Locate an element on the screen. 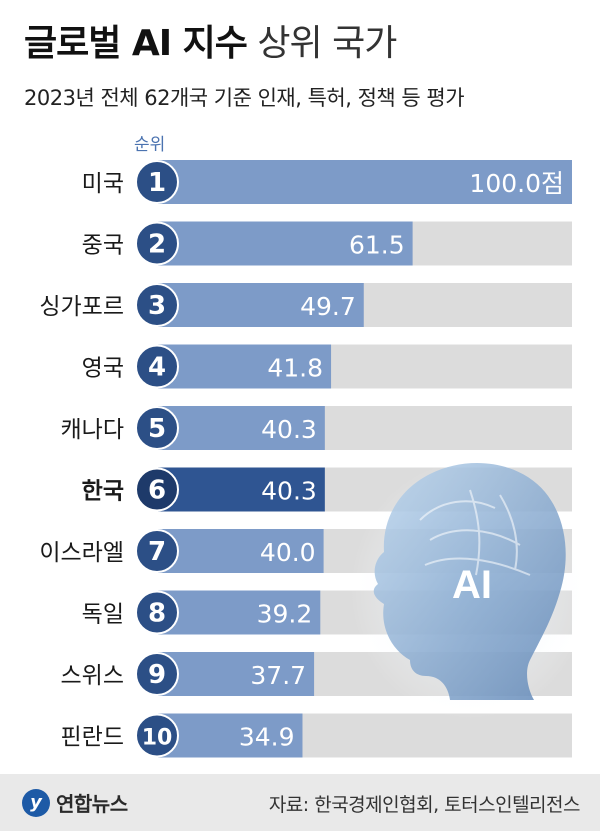 Image resolution: width=600 pixels, height=831 pixels. value-label: 37.7 is located at coordinates (278, 675).